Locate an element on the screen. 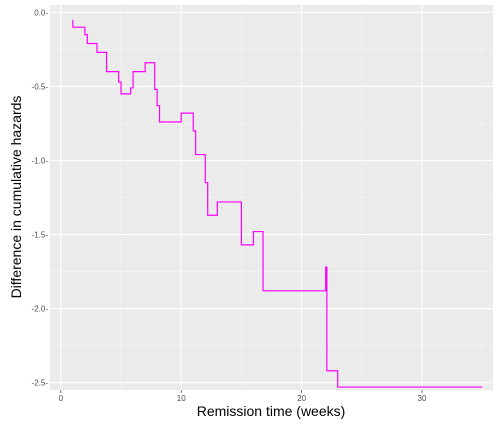 This screenshot has width=498, height=428. x-tick-label: 20 is located at coordinates (301, 398).